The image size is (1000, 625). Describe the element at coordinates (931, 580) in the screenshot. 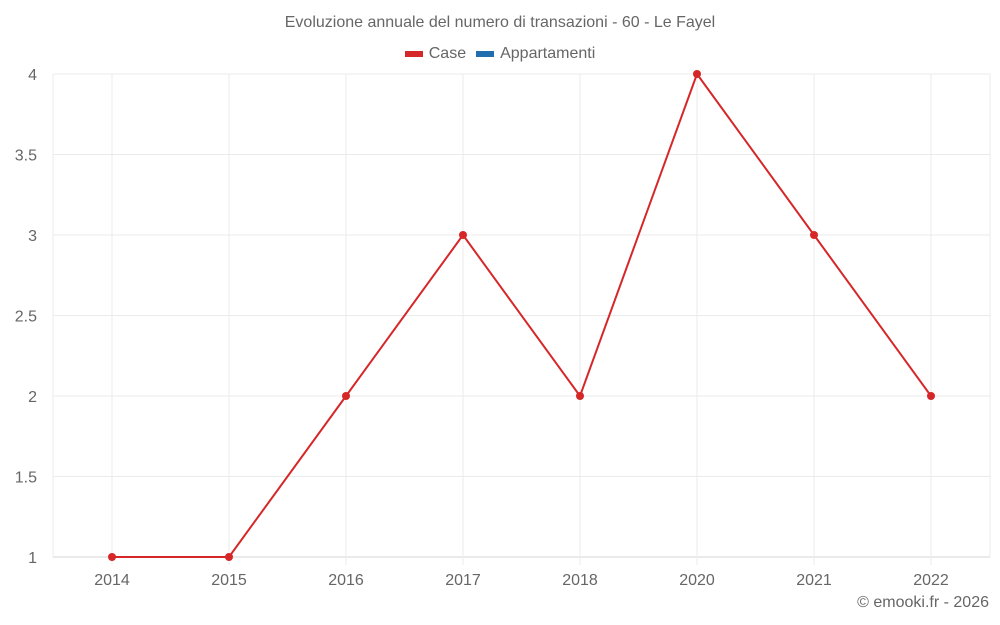

I see `x-tick-label: 2022` at that location.